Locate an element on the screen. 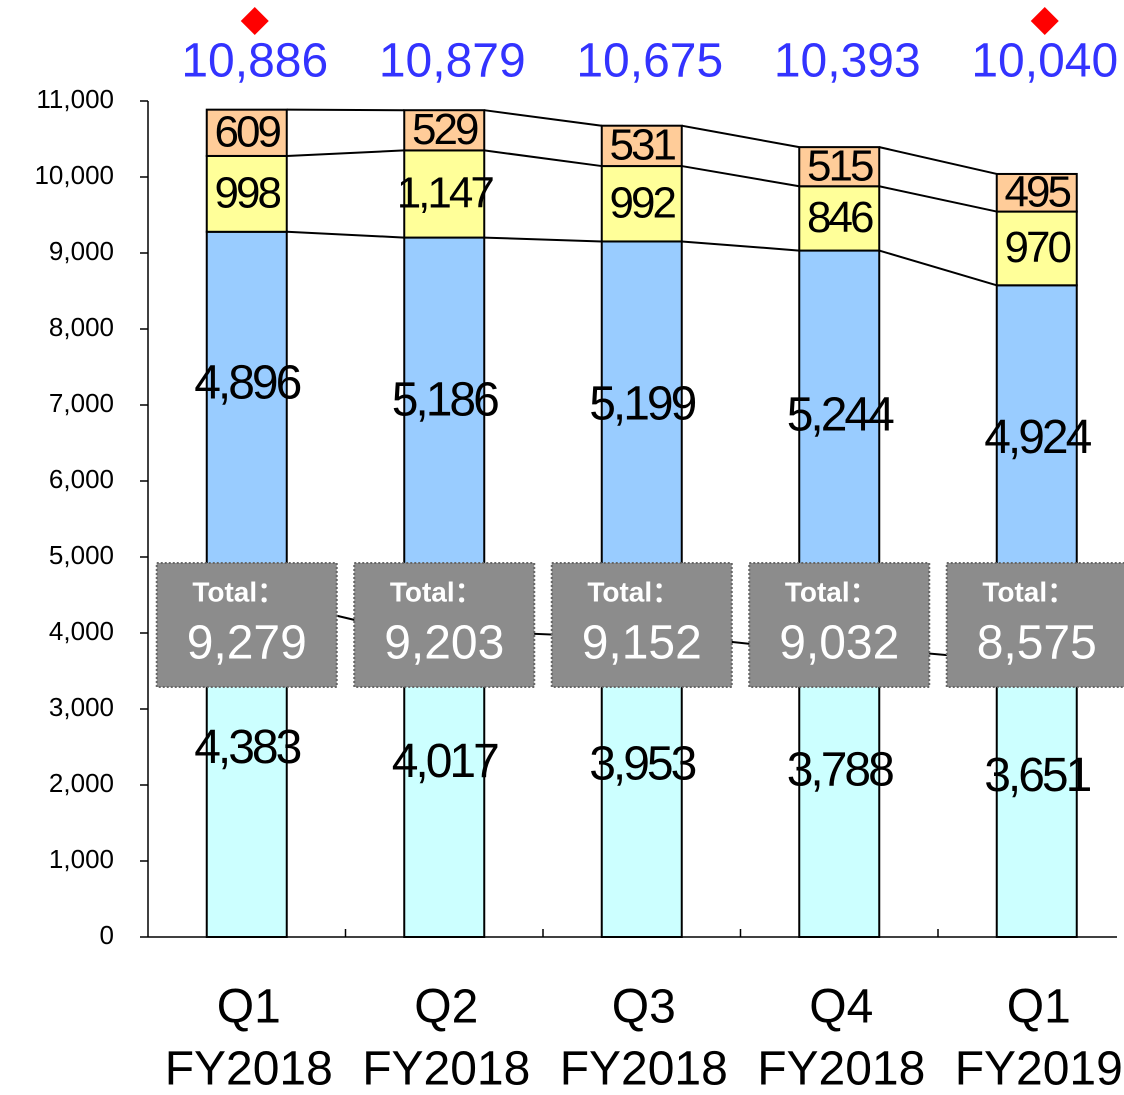 The image size is (1124, 1095). y-tick-label: 5,000 is located at coordinates (81, 555).